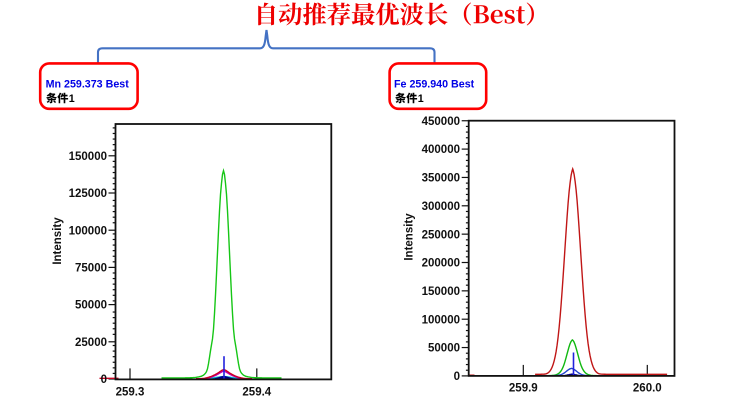 This screenshot has height=405, width=748. I want to click on svg-text: 400000, so click(441, 150).